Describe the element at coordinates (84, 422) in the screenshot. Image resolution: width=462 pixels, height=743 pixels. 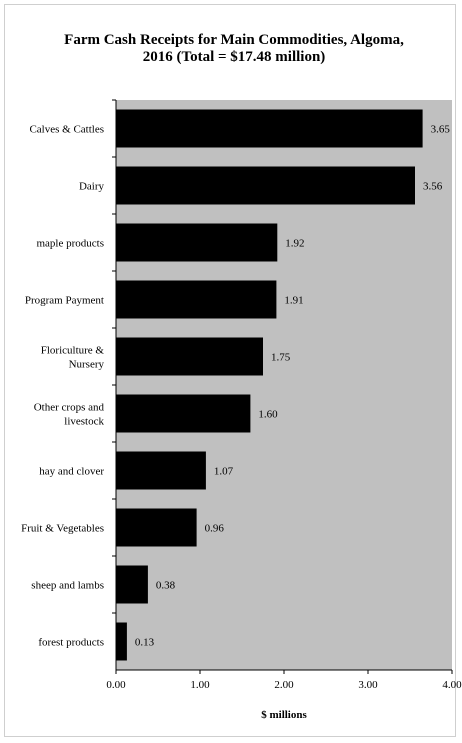
I see `category-label: livestock` at that location.